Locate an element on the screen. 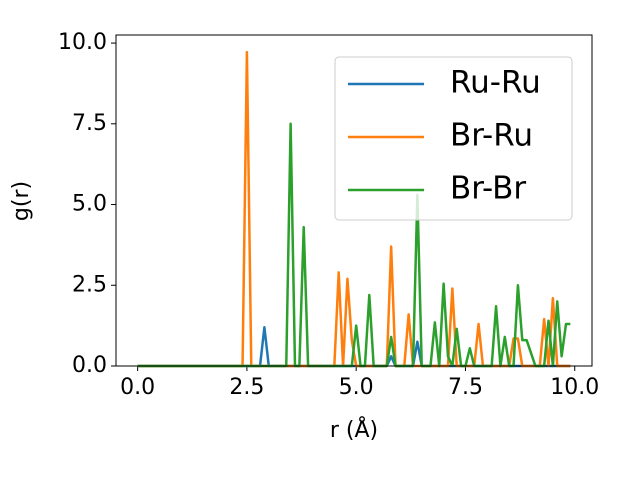 The height and width of the screenshot is (480, 640). y-tick-label: 5.0 is located at coordinates (89, 204).